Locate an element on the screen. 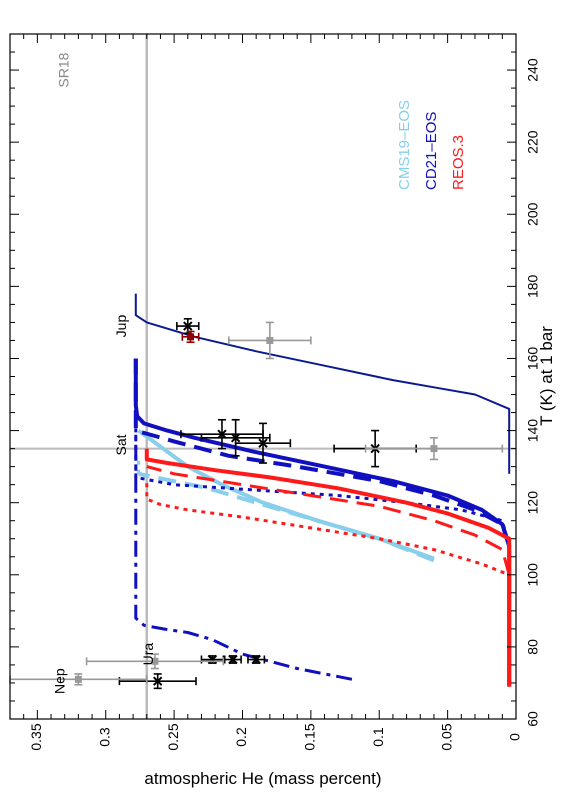 This screenshot has height=807, width=565. y-tick-label: 0.35 is located at coordinates (36, 736).